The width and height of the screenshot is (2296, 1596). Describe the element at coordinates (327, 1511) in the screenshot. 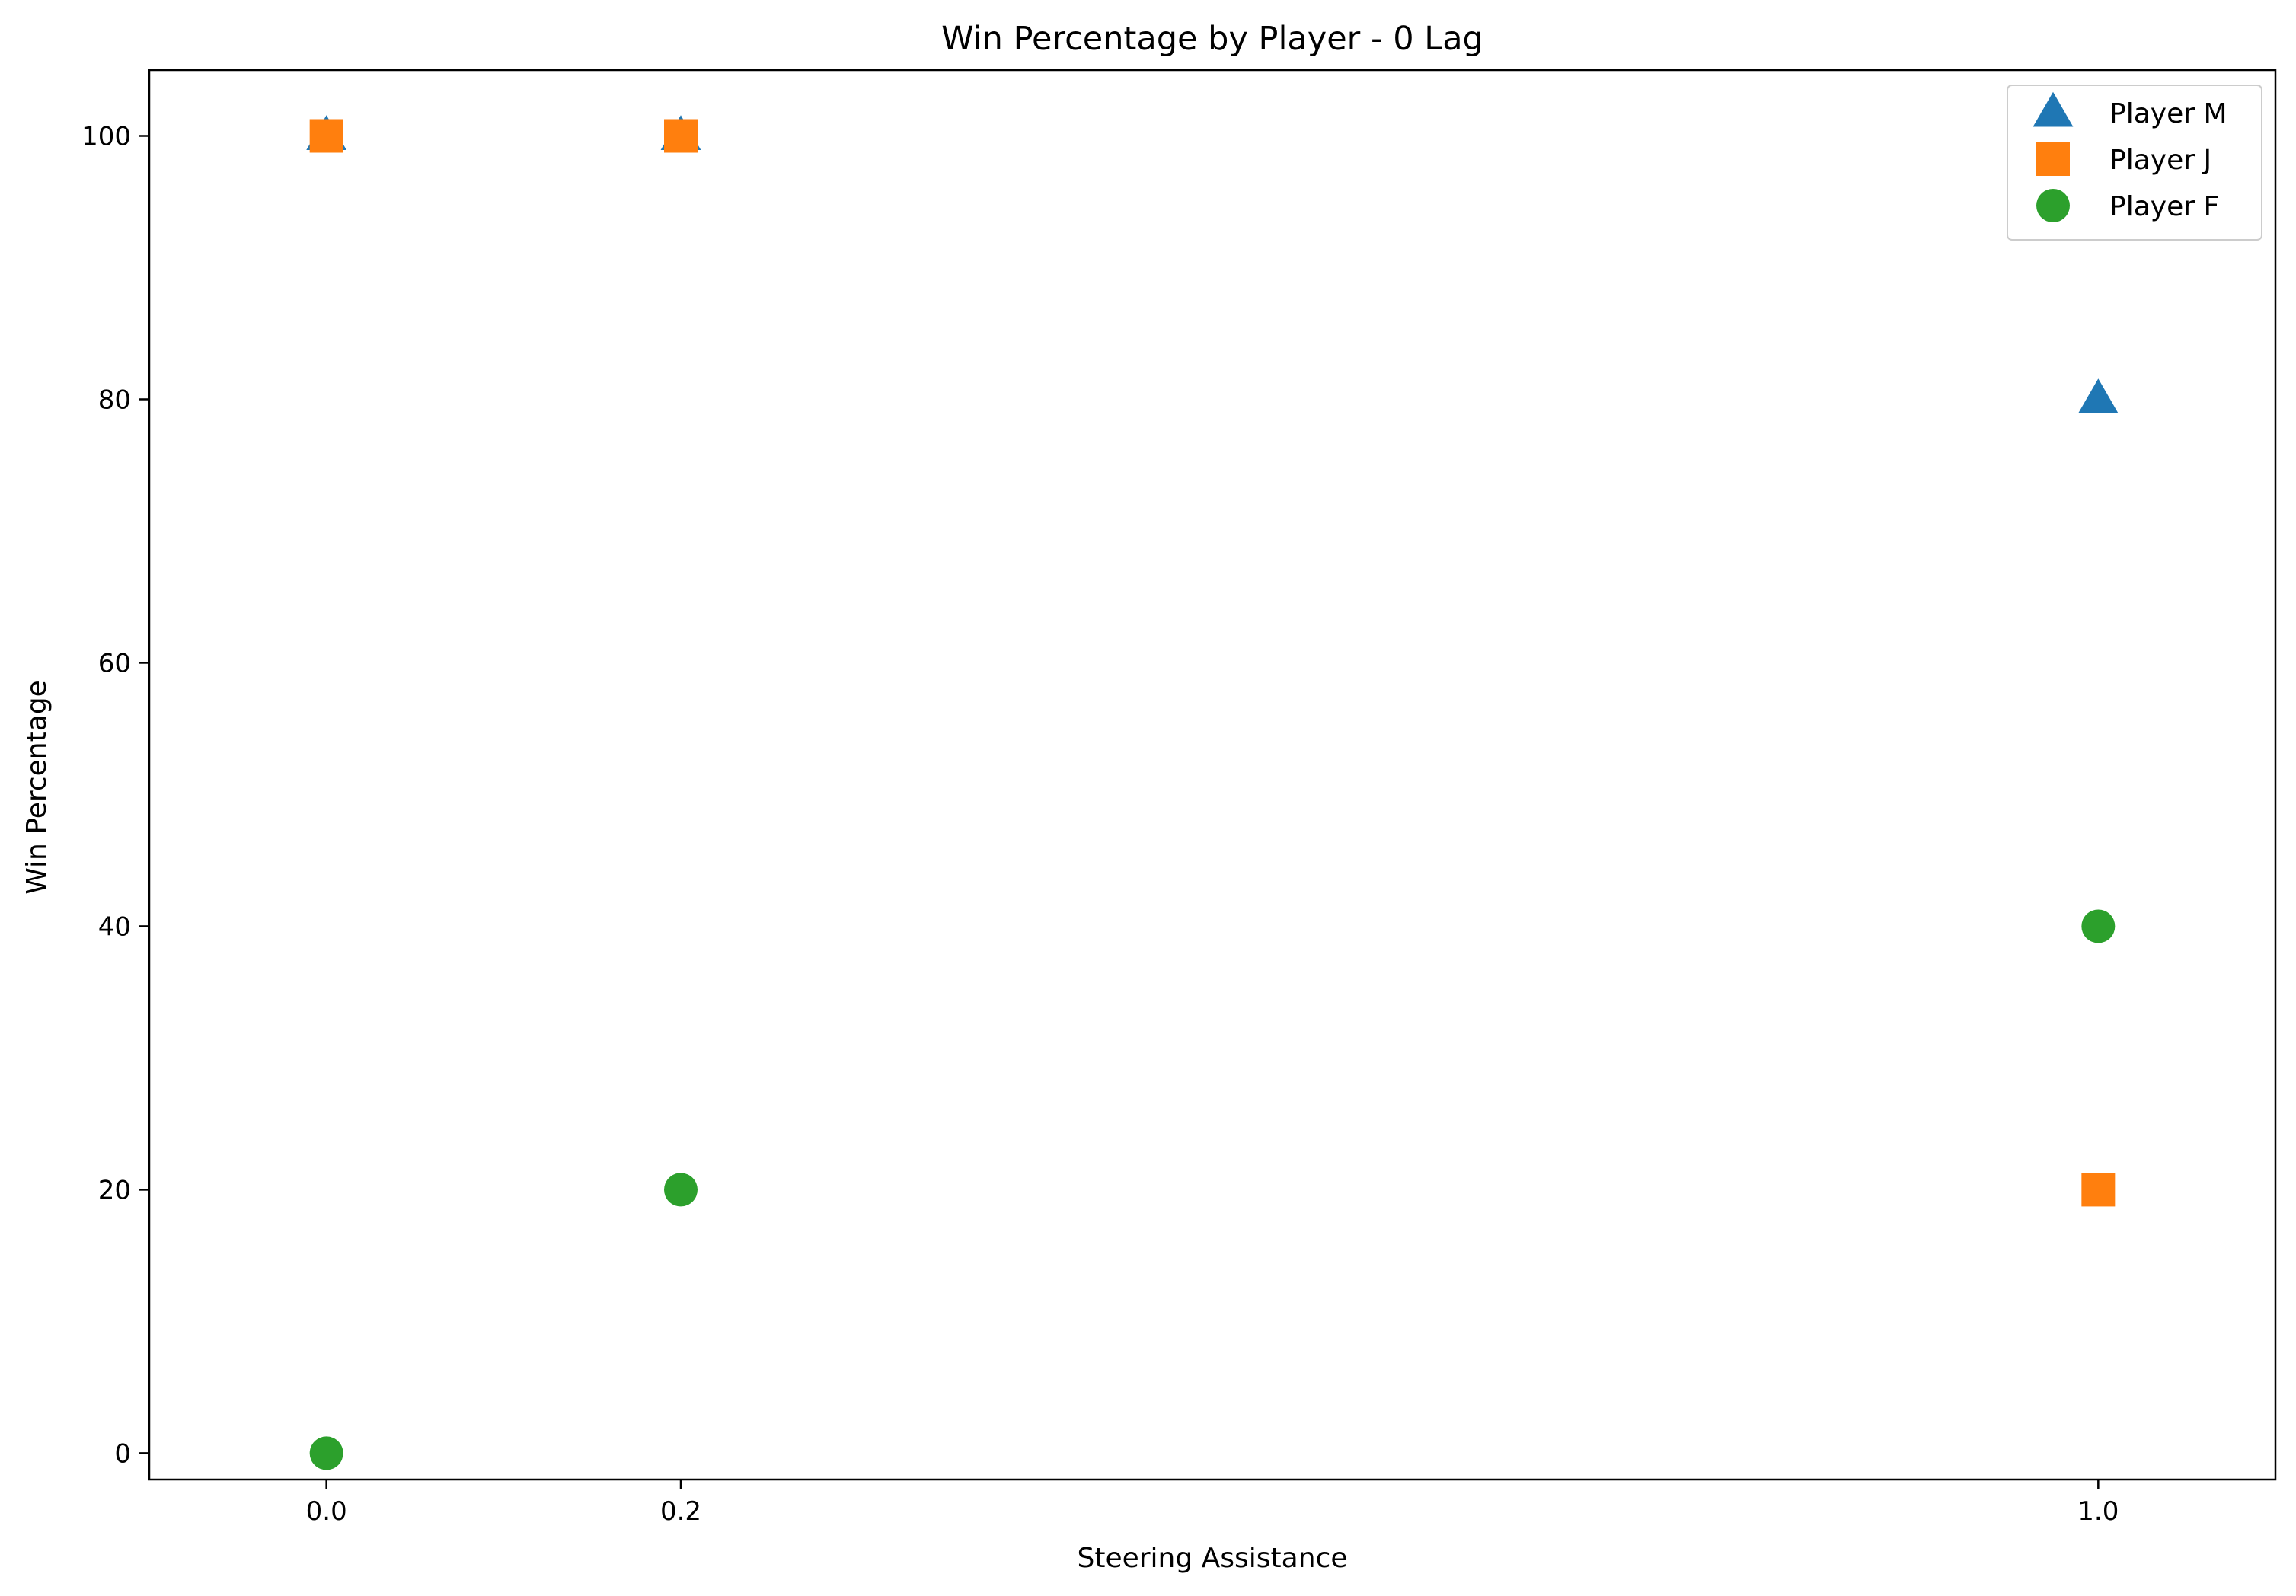

I see `x-tick-label: 0.0` at that location.